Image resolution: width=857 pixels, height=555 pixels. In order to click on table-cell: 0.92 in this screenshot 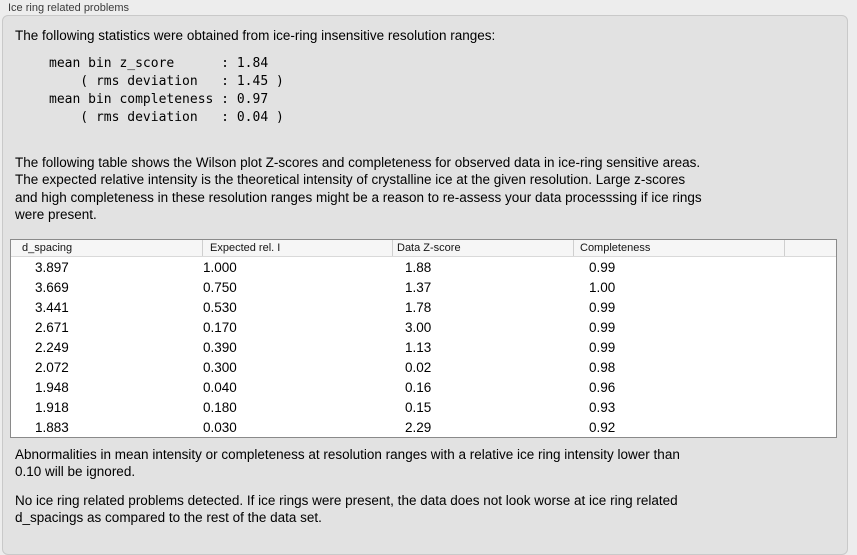, I will do `click(602, 427)`.